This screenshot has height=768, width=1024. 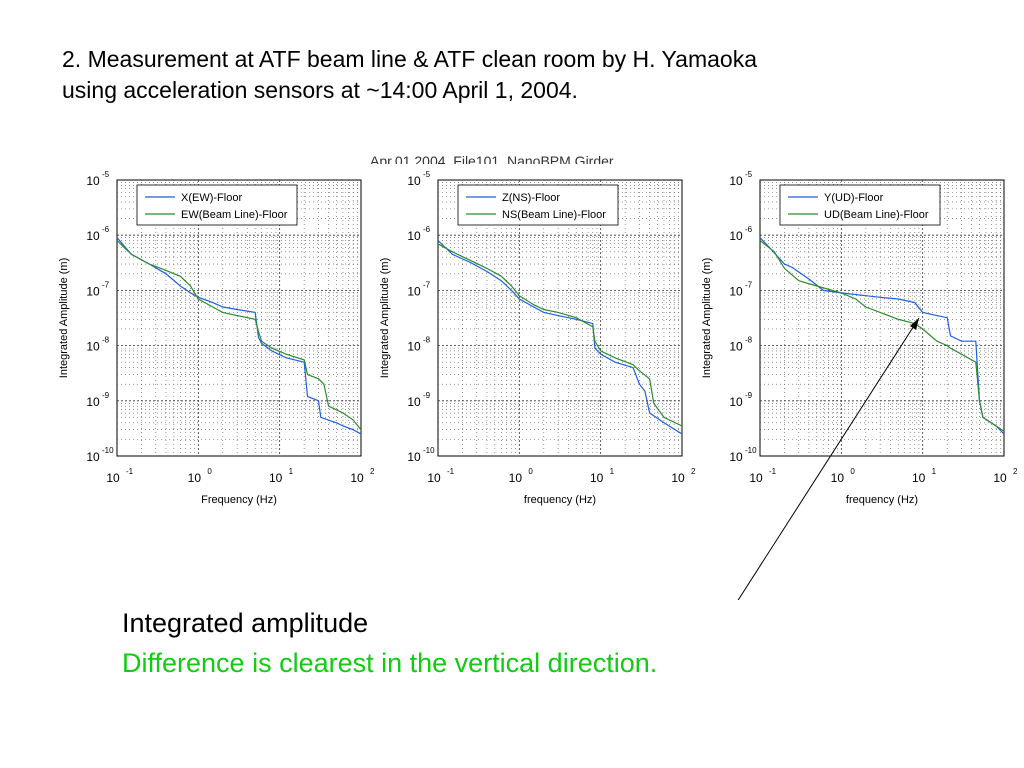 I want to click on legend-entry: Z(NS)-Floor, so click(x=531, y=198).